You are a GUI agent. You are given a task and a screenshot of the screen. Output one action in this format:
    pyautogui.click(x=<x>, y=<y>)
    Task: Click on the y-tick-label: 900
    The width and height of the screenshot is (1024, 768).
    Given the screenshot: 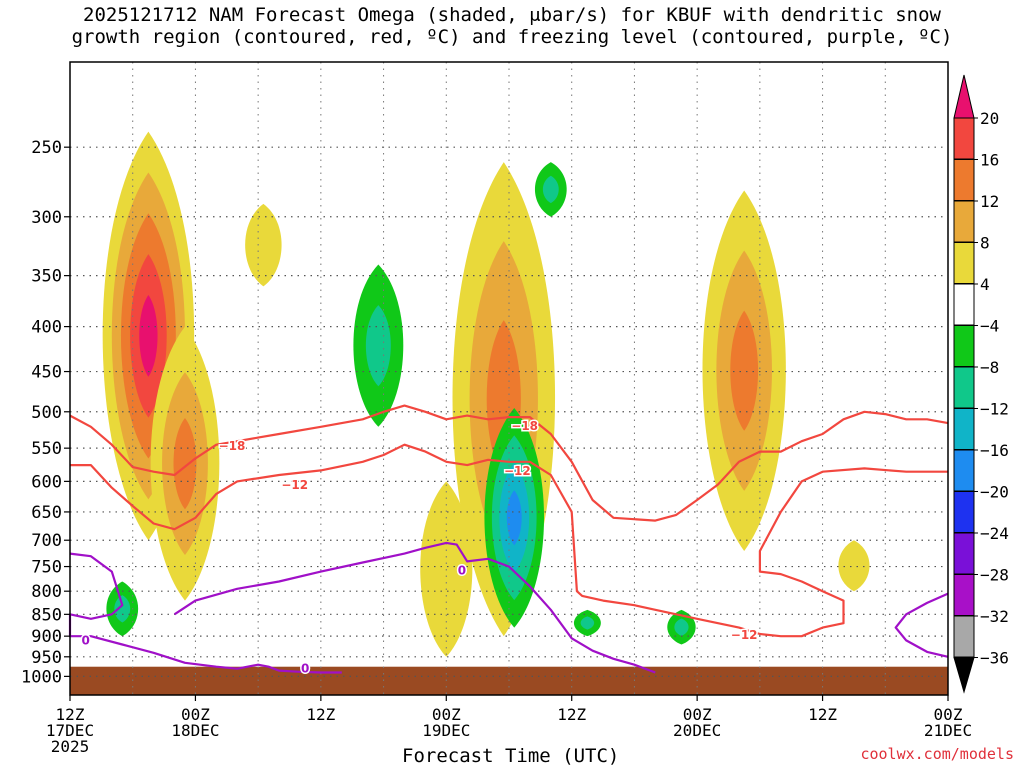 What is the action you would take?
    pyautogui.click(x=46, y=637)
    